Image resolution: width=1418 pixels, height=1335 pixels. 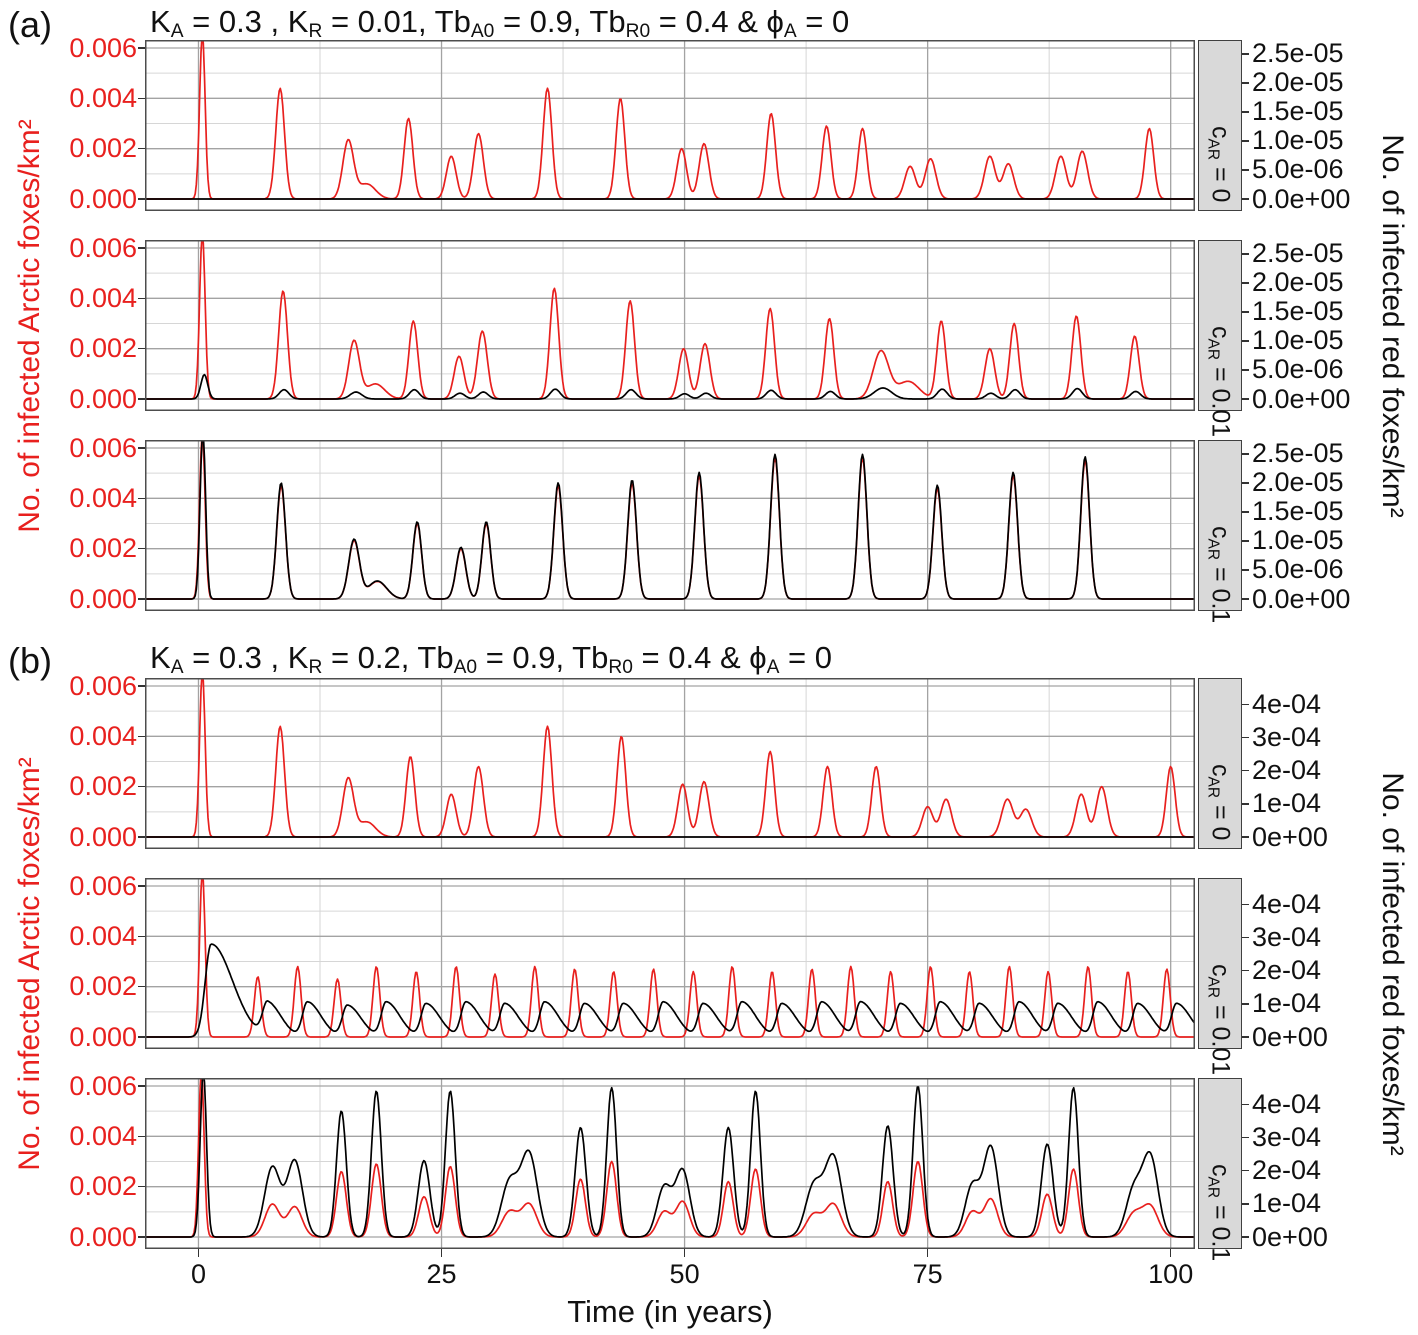 What do you see at coordinates (1290, 1236) in the screenshot?
I see `right-tick-label: 0e+00` at bounding box center [1290, 1236].